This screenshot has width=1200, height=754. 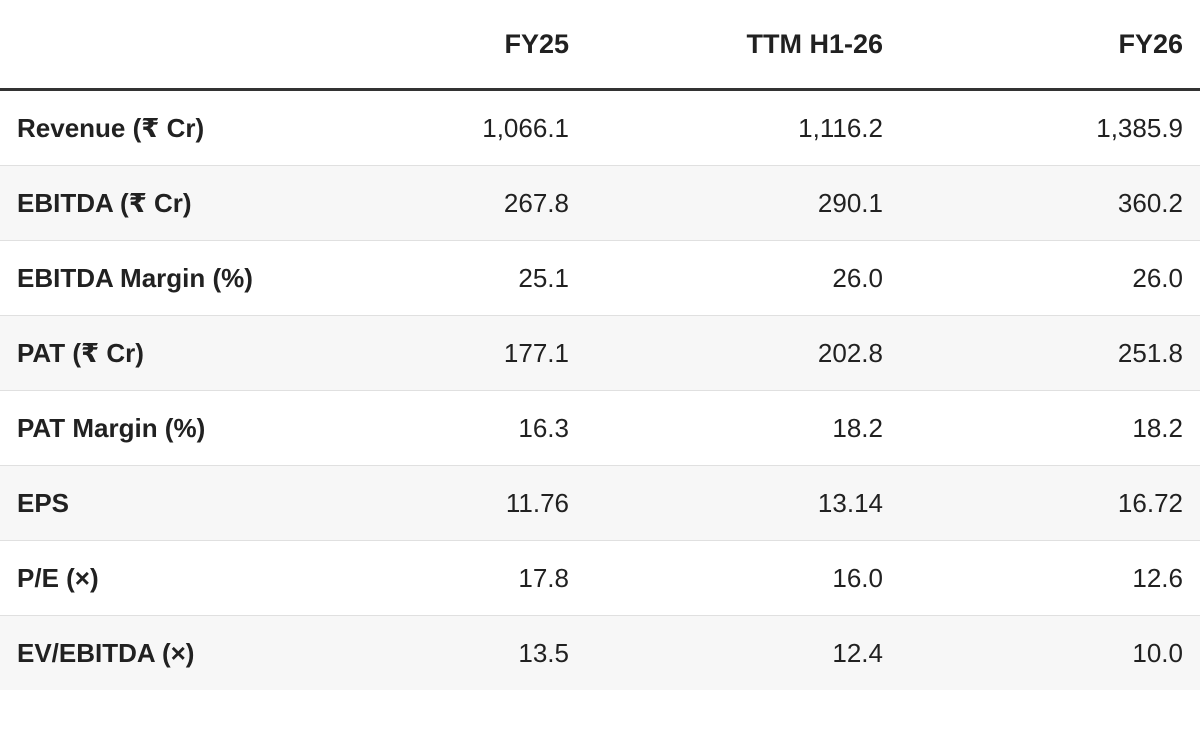 What do you see at coordinates (600, 203) in the screenshot?
I see `table-row: EBITDA (₹ Cr) 267.8 290.1 360.2` at bounding box center [600, 203].